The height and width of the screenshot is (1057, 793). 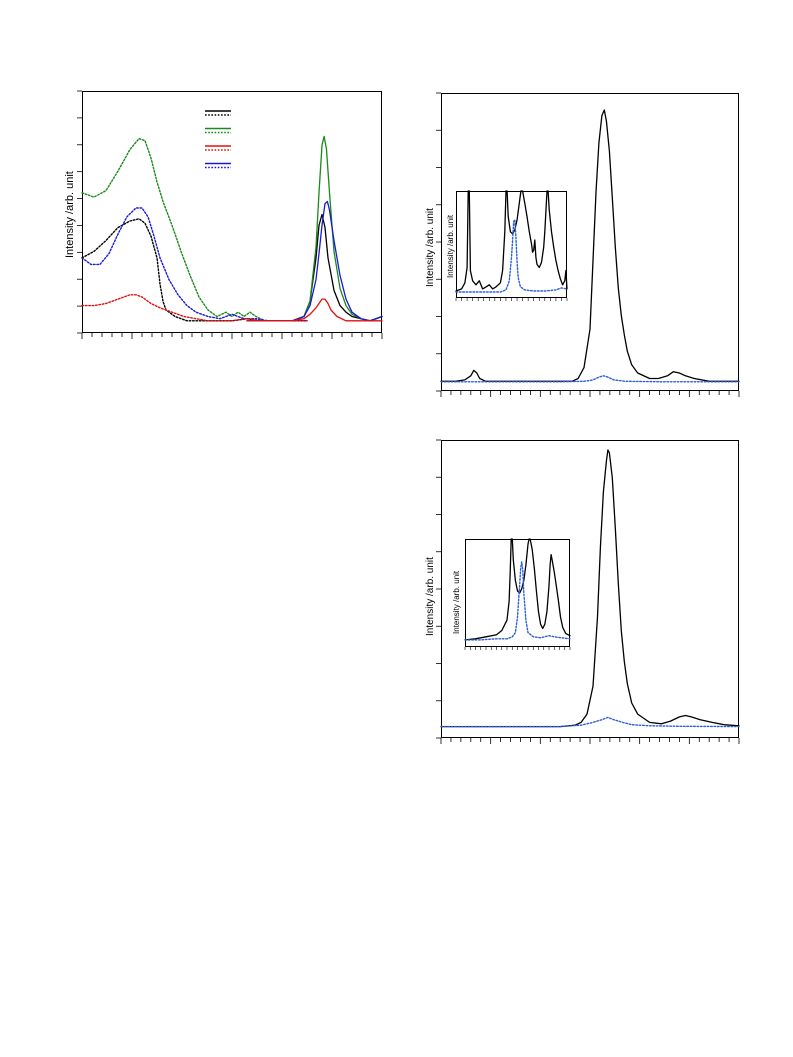 I want to click on bottom-right-inset-plot, so click(x=517, y=594).